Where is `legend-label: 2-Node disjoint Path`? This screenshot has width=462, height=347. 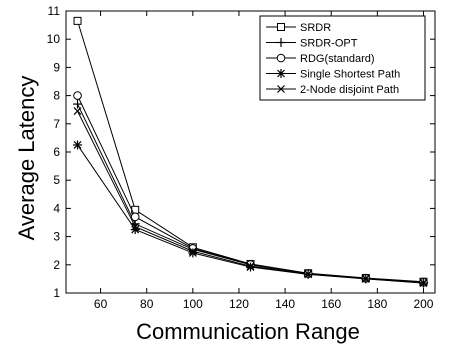
legend-label: 2-Node disjoint Path is located at coordinates (349, 90).